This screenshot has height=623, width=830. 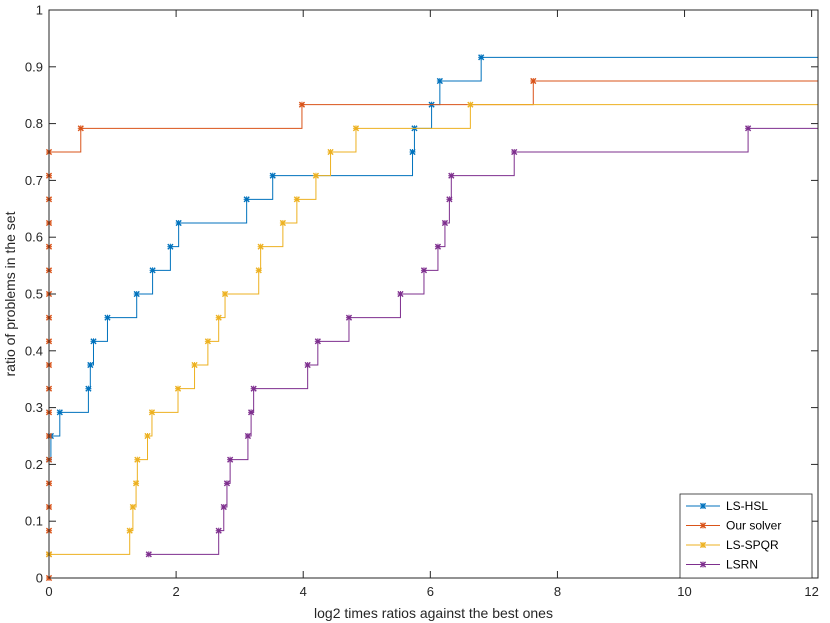 I want to click on x-tick-label: 12, so click(x=811, y=591).